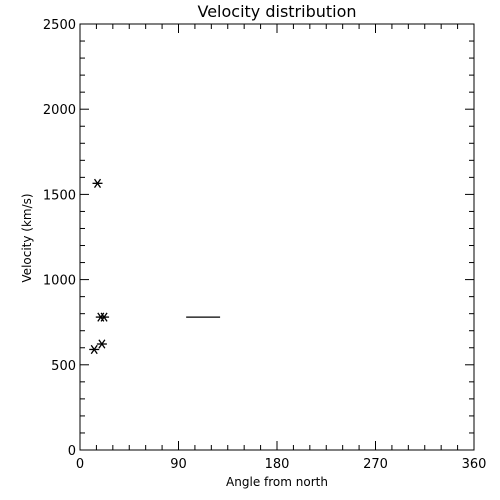 The height and width of the screenshot is (500, 500). What do you see at coordinates (474, 464) in the screenshot?
I see `x-tick-label: 360` at bounding box center [474, 464].